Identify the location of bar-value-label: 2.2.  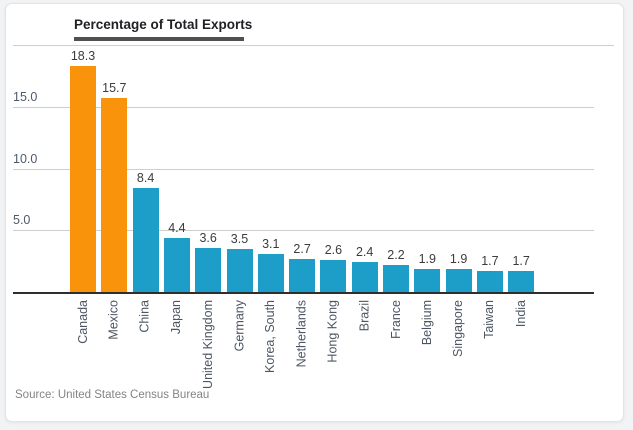
(396, 254).